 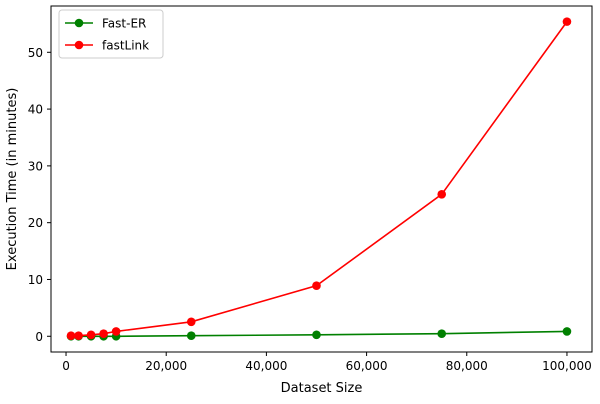 I want to click on legend-label-fast-er: Fast-ER, so click(x=124, y=24).